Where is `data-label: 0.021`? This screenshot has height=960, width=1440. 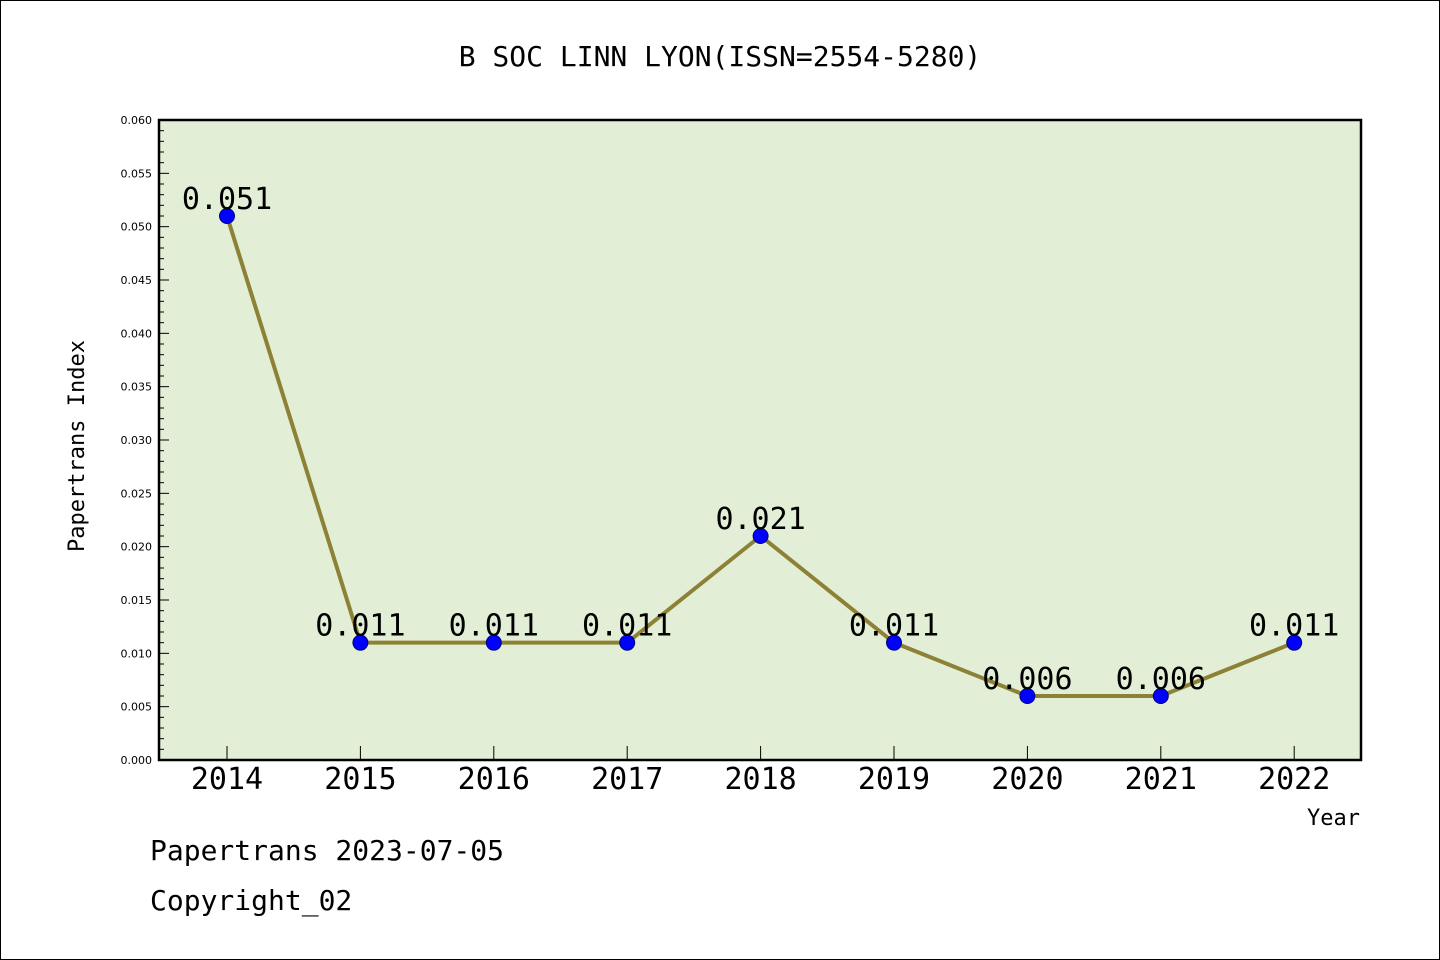
data-label: 0.021 is located at coordinates (760, 519).